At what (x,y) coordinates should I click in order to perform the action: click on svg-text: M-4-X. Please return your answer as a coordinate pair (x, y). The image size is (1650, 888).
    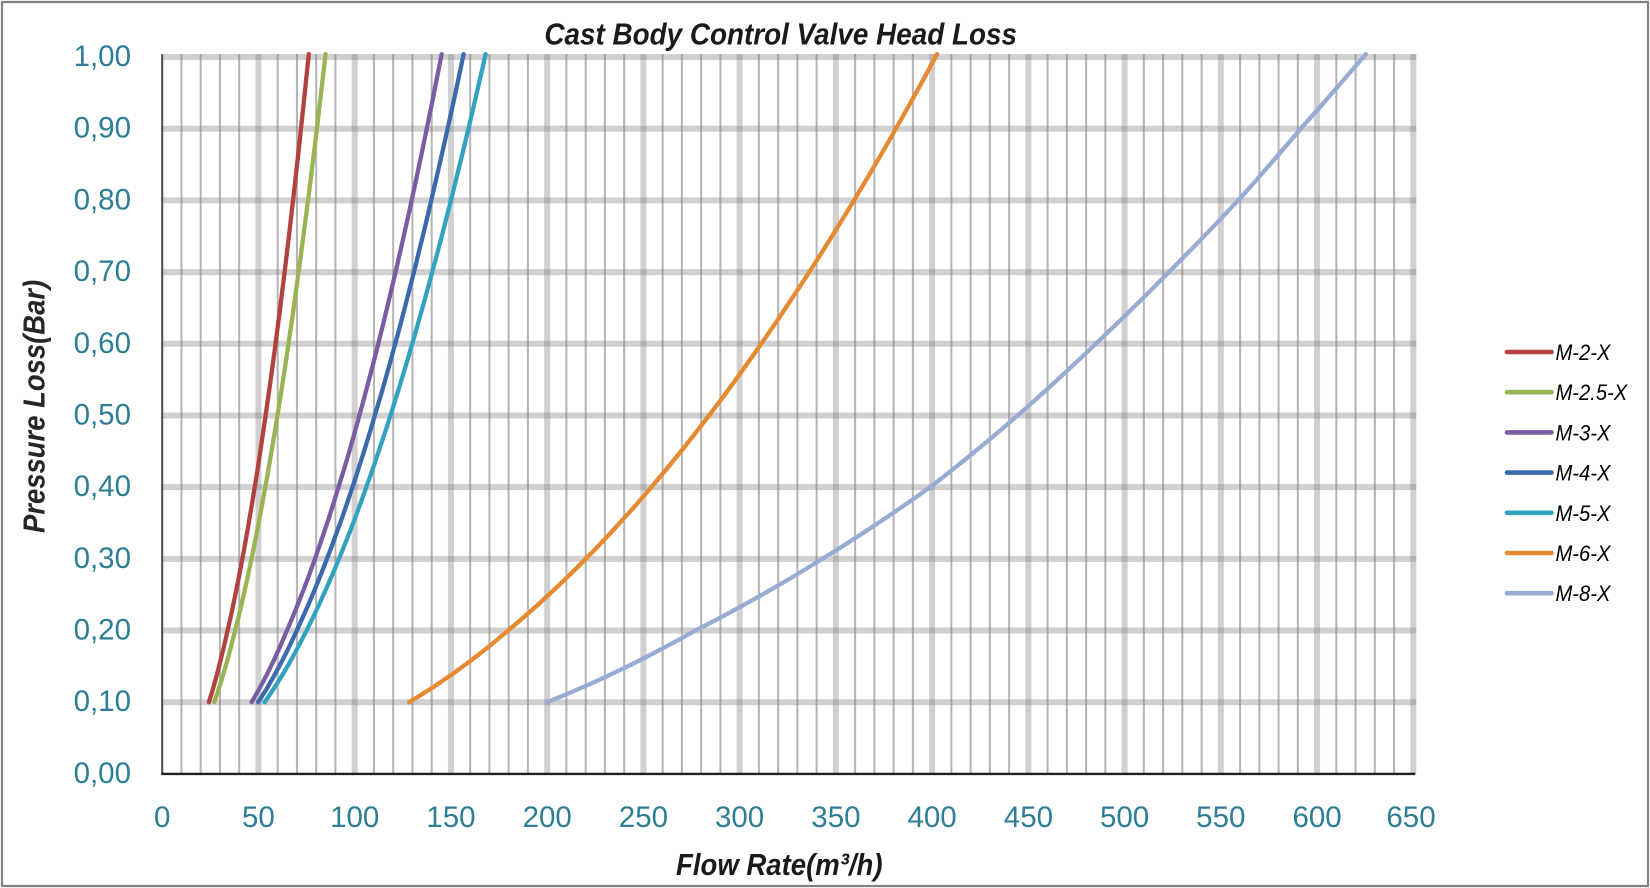
    Looking at the image, I should click on (1584, 473).